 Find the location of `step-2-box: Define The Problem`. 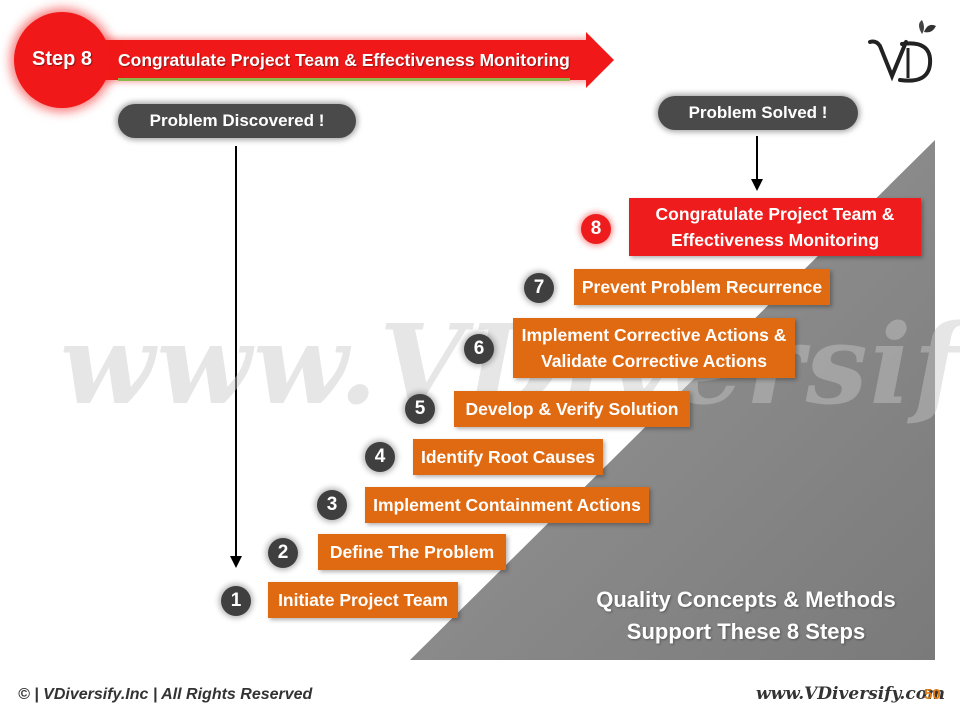

step-2-box: Define The Problem is located at coordinates (412, 552).